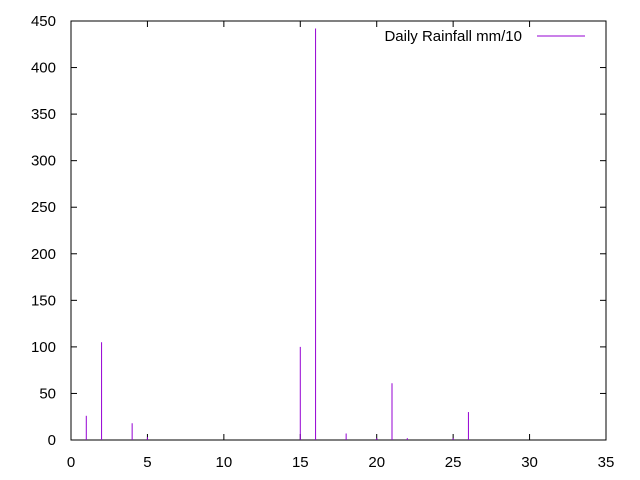 The height and width of the screenshot is (480, 640). I want to click on y-tick-label: 150, so click(43, 300).